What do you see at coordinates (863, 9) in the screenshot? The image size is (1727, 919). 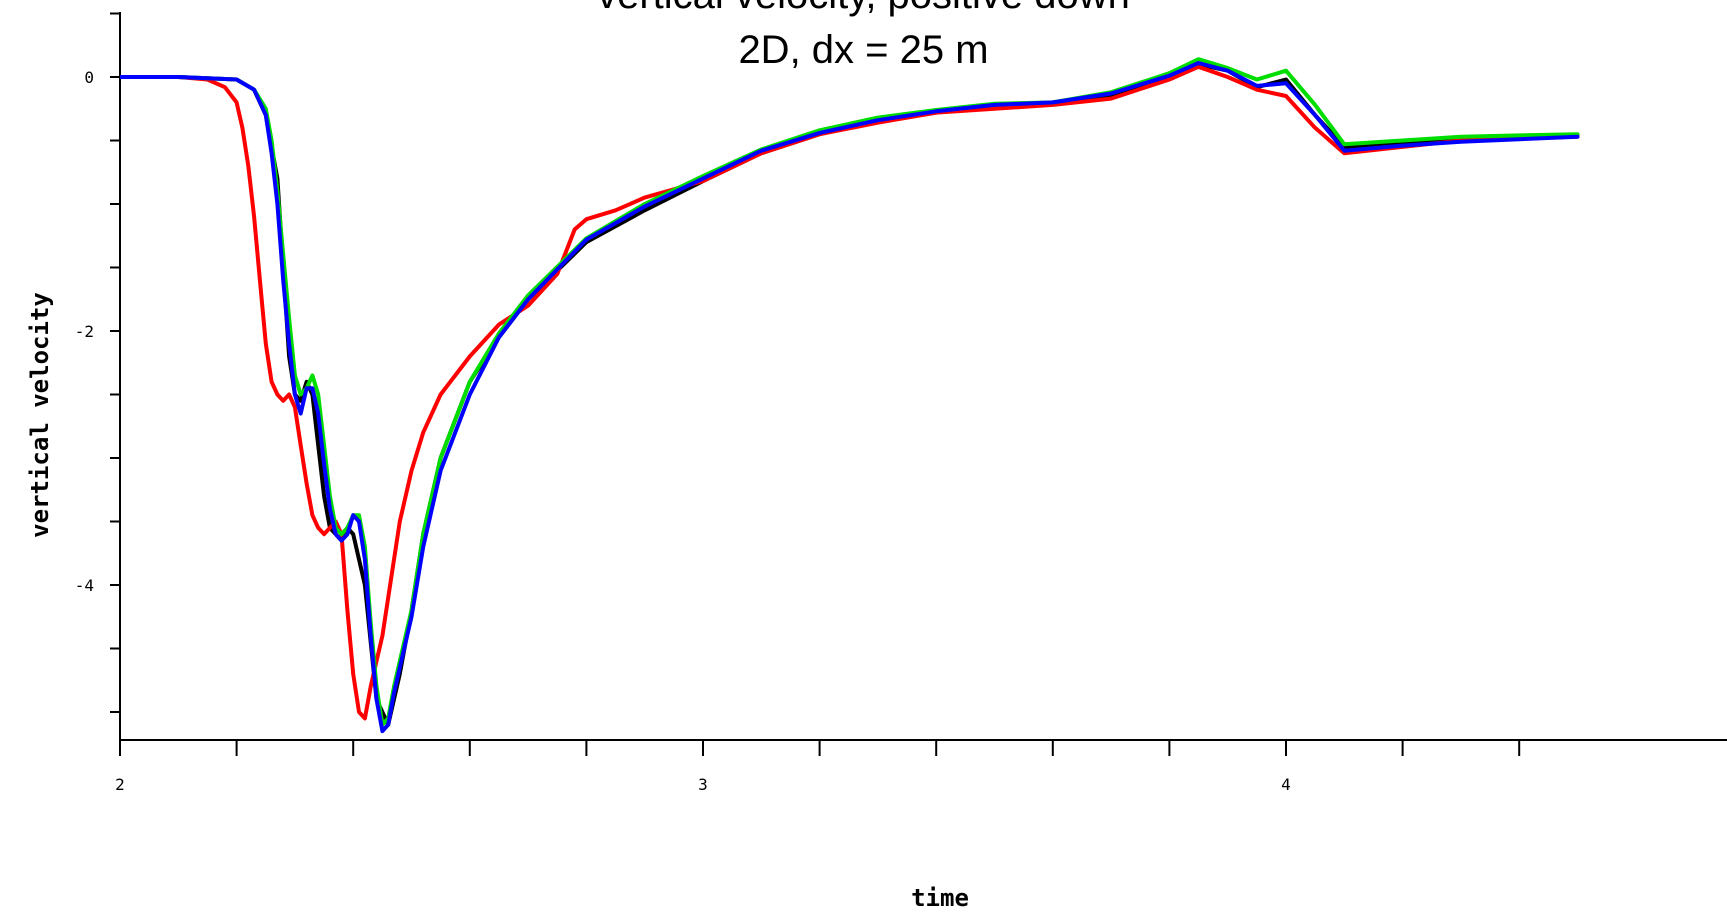 I see `chart-title: vertical velocity, positive down` at bounding box center [863, 9].